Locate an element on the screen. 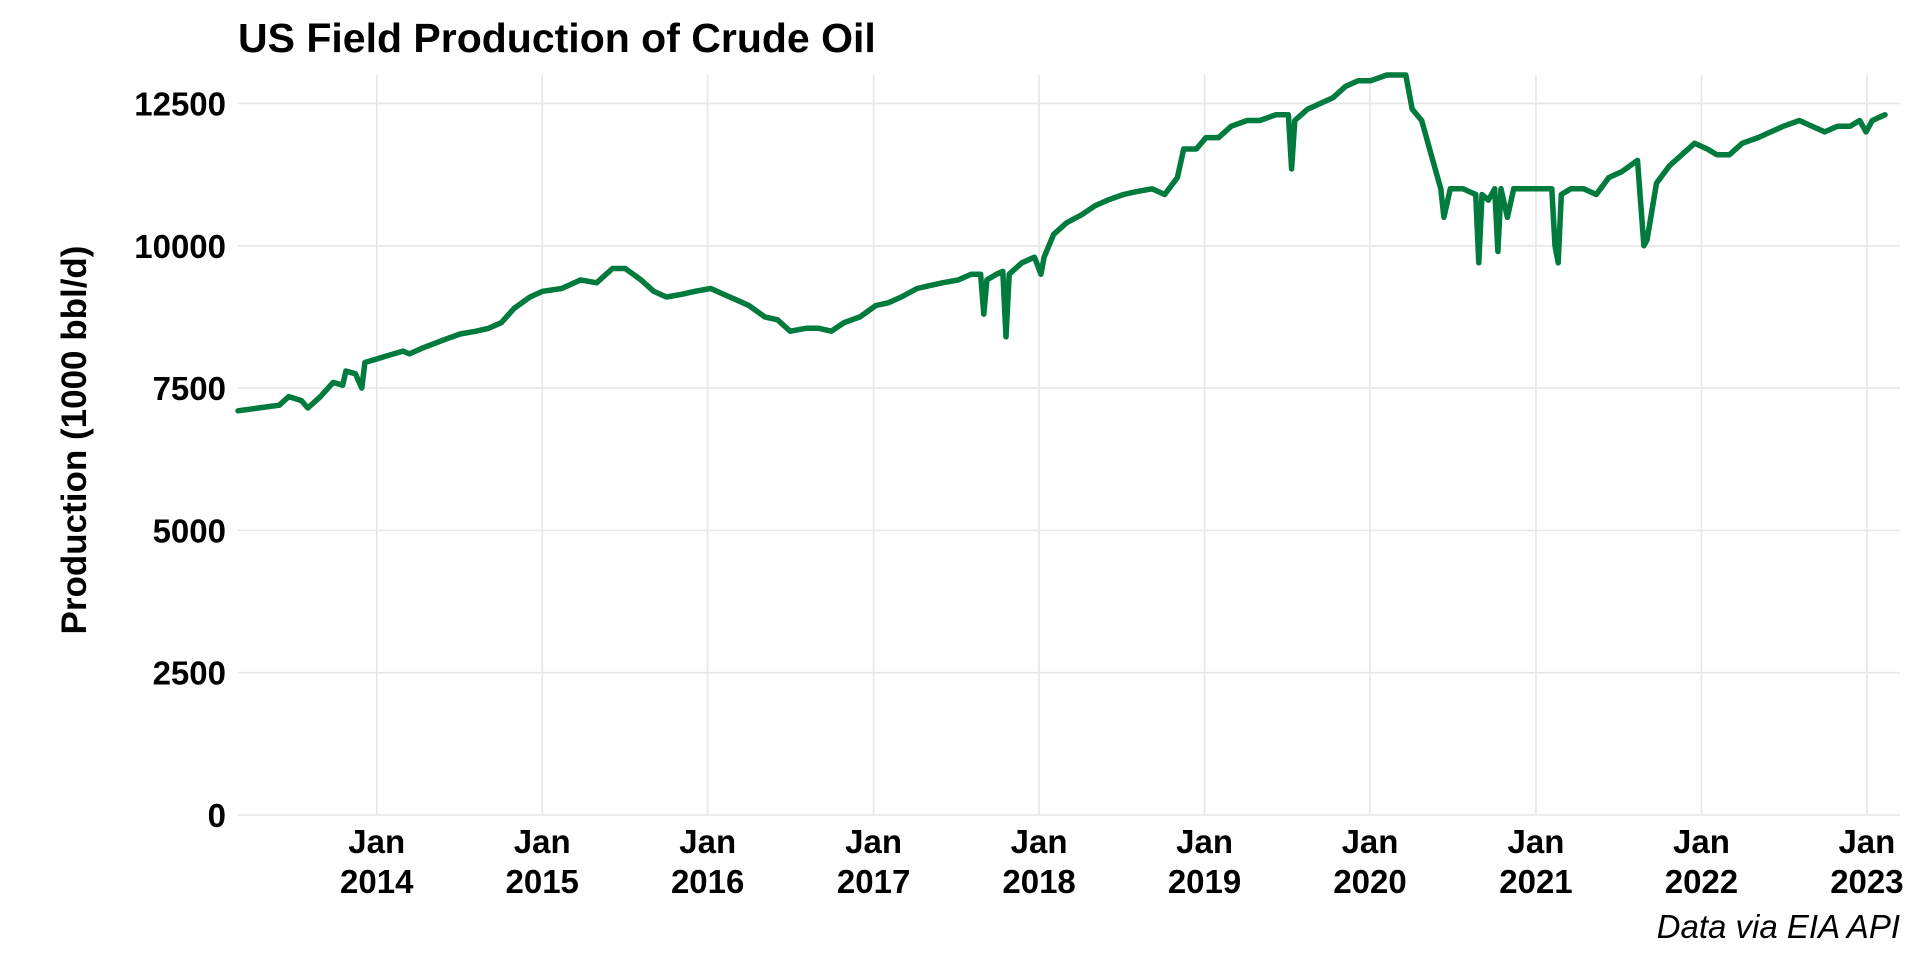  x-tick-label-year: 2020 is located at coordinates (1369, 881).